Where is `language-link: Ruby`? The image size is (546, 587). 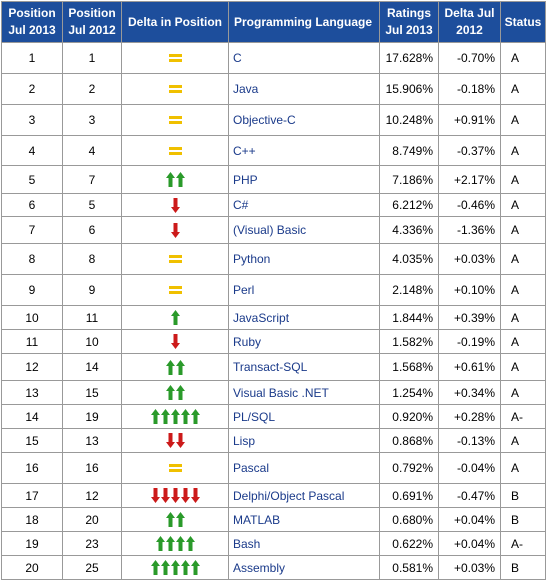
language-link: Ruby is located at coordinates (304, 341).